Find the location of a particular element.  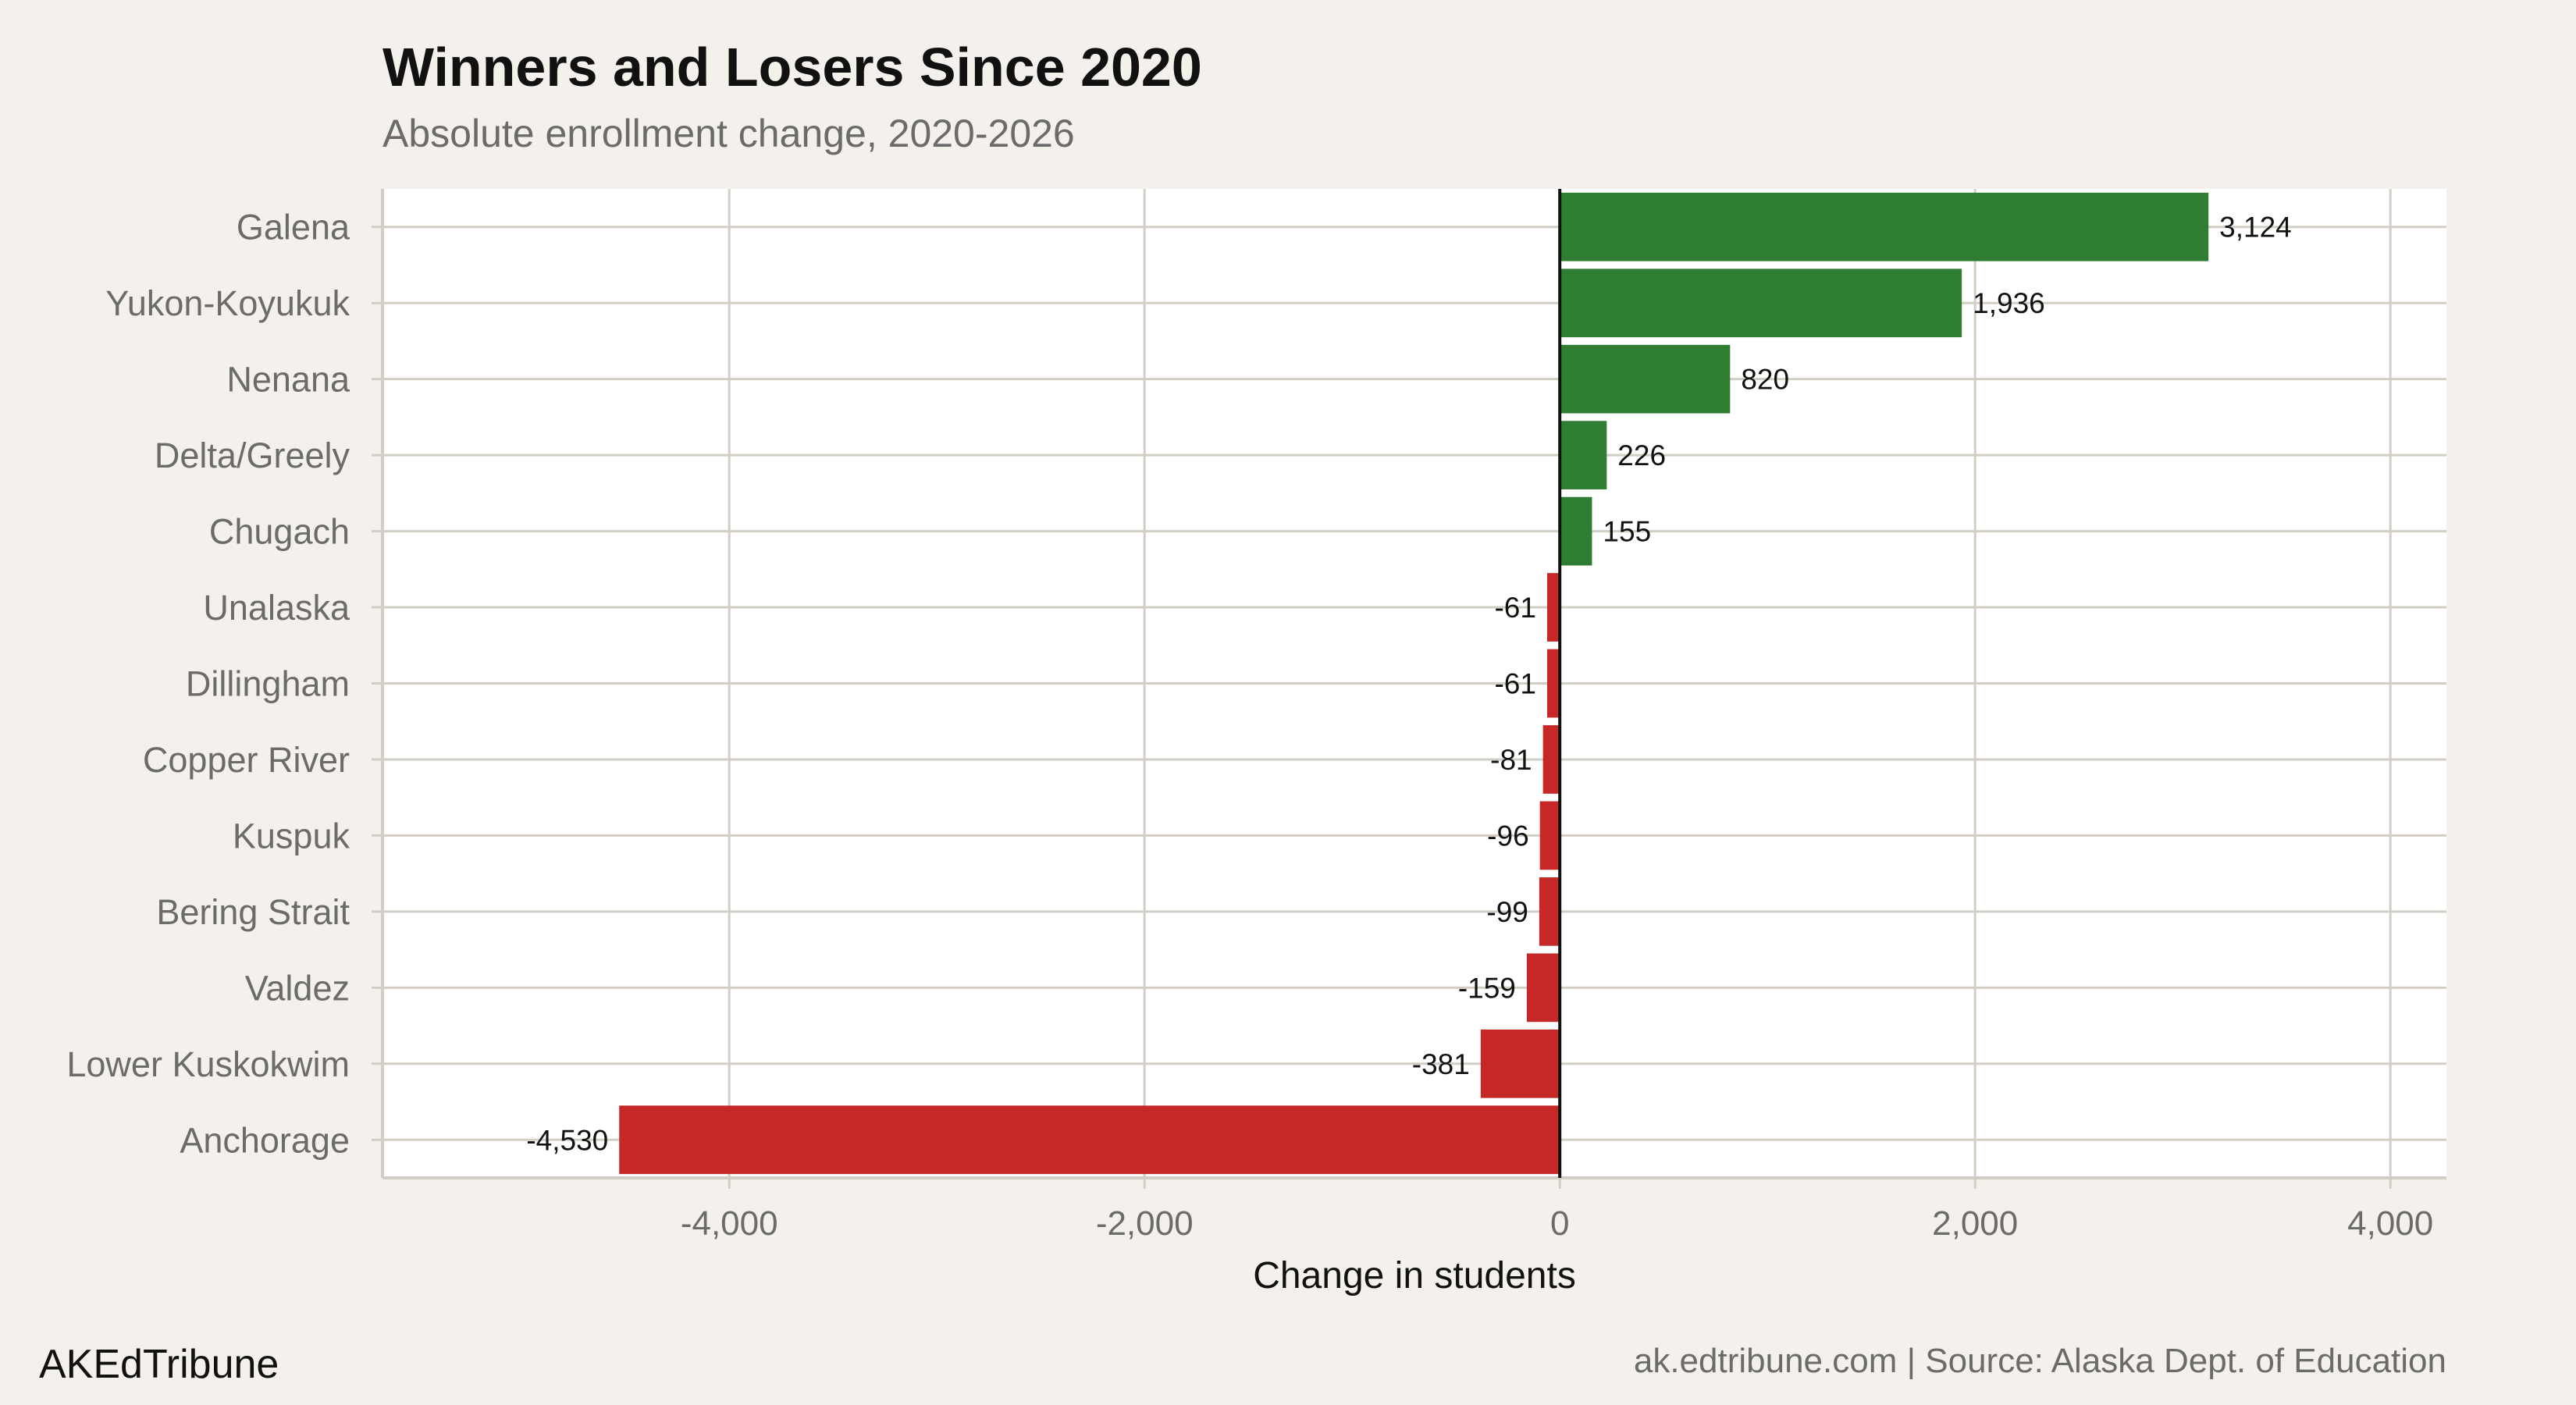

category-label: Kuspuk is located at coordinates (291, 835).